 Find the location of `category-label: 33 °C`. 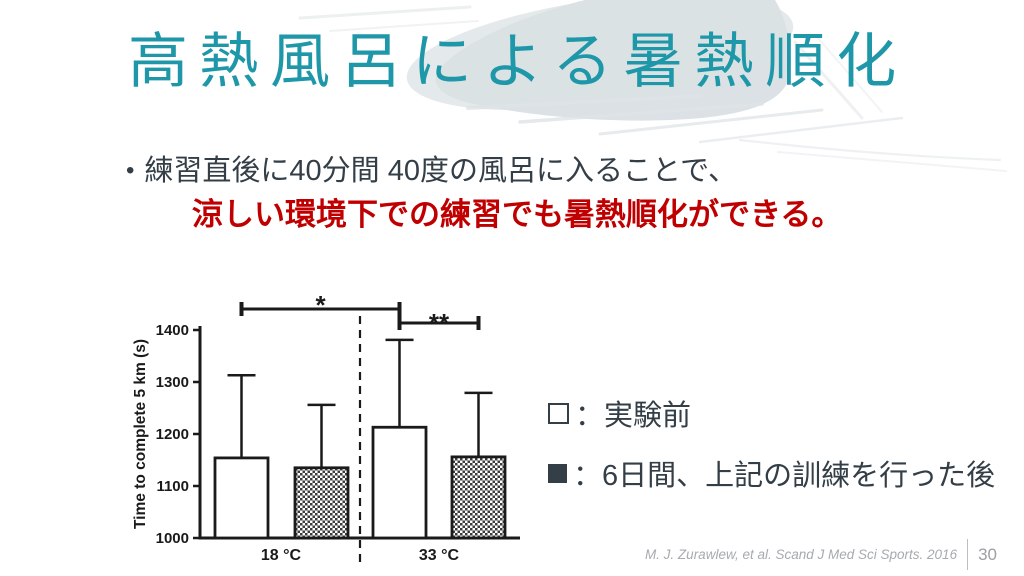

category-label: 33 °C is located at coordinates (439, 555).